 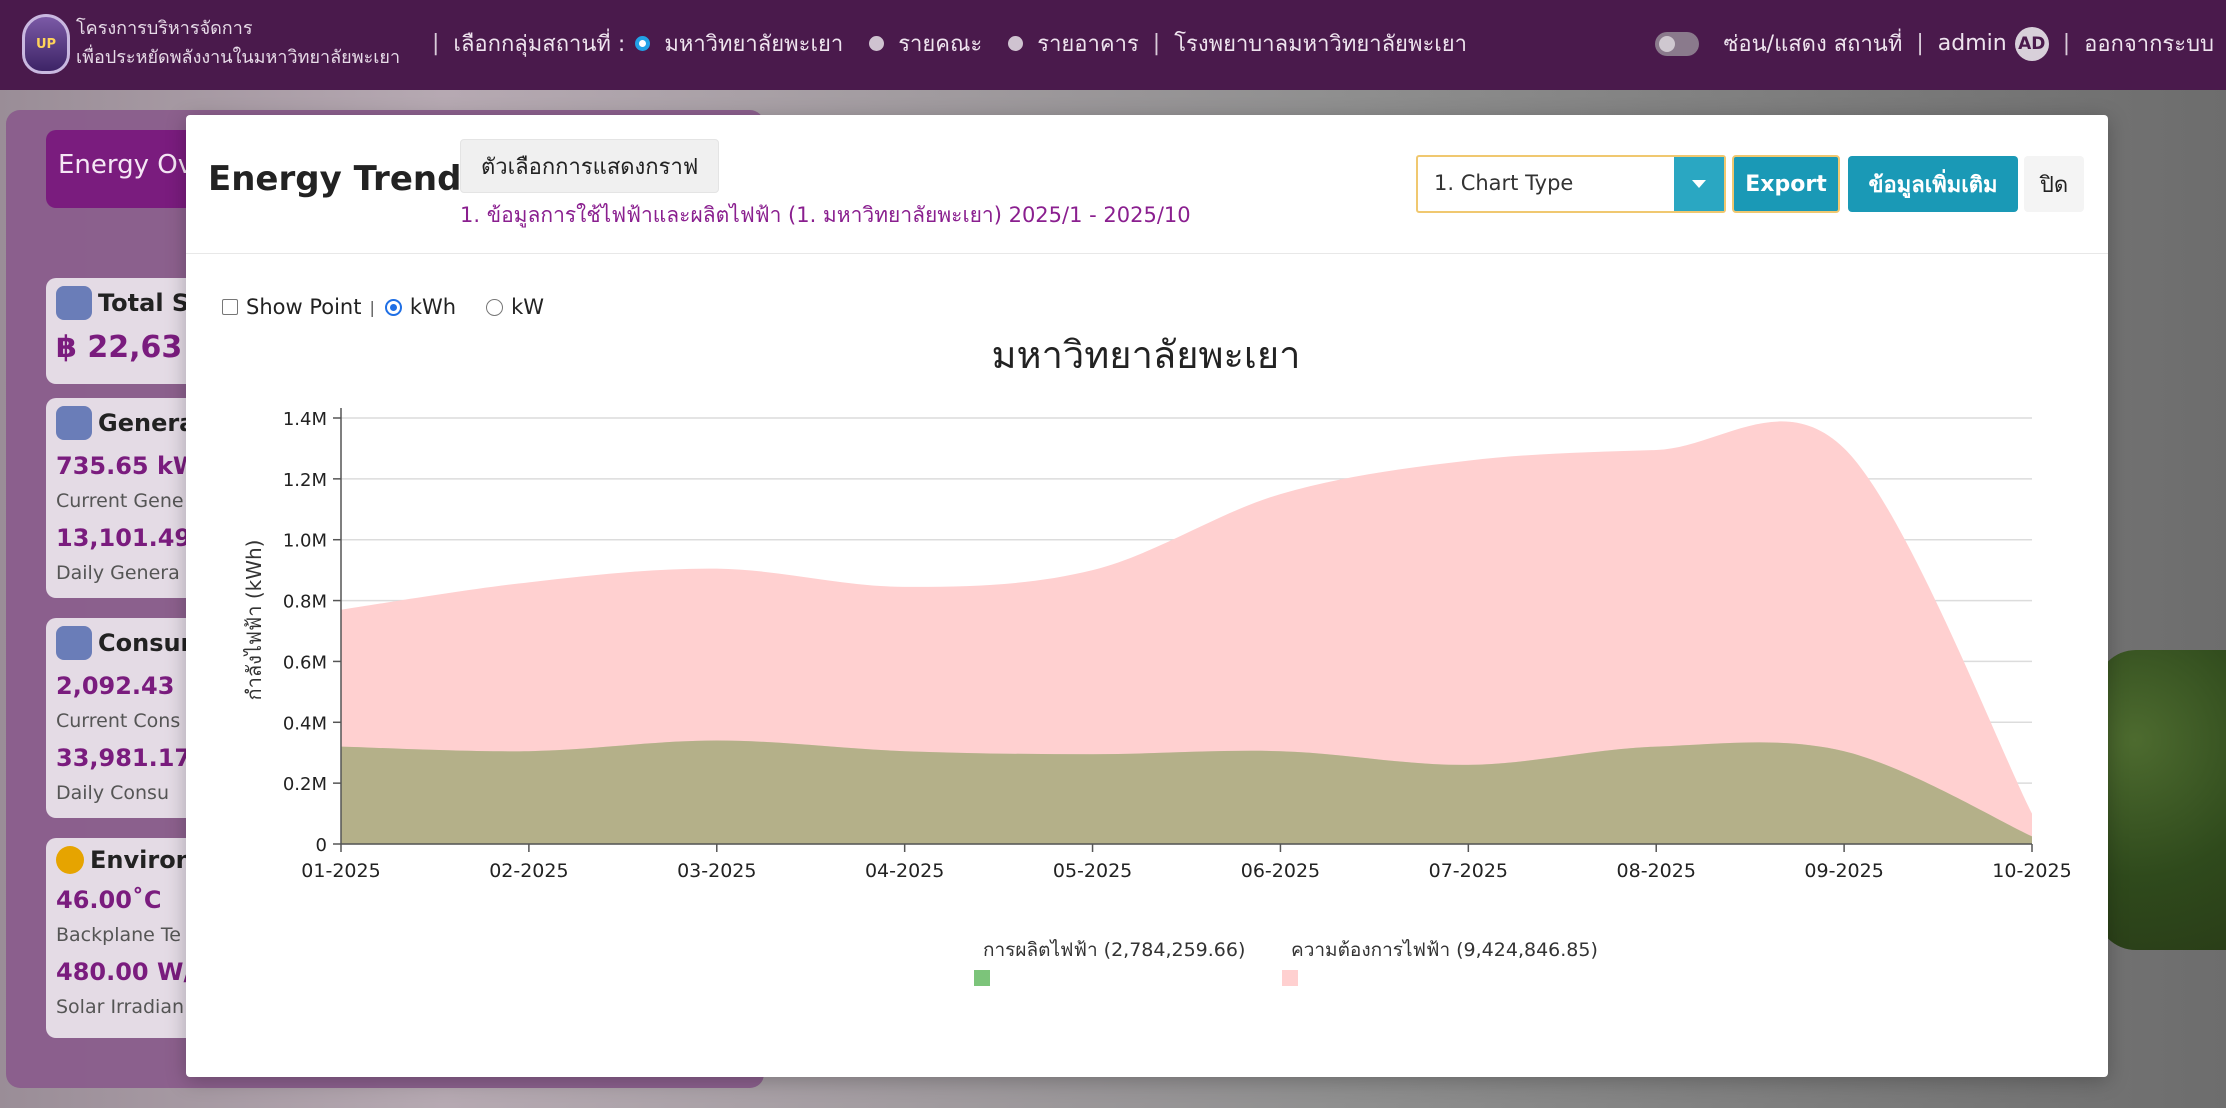 I want to click on x-tick-label: 09-2025, so click(x=1843, y=871).